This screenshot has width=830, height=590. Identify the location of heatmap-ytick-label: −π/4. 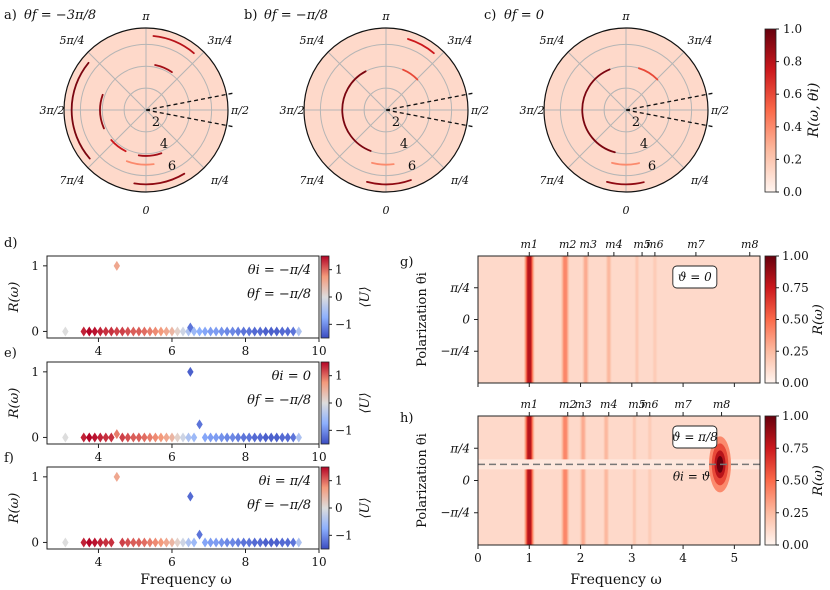
(455, 513).